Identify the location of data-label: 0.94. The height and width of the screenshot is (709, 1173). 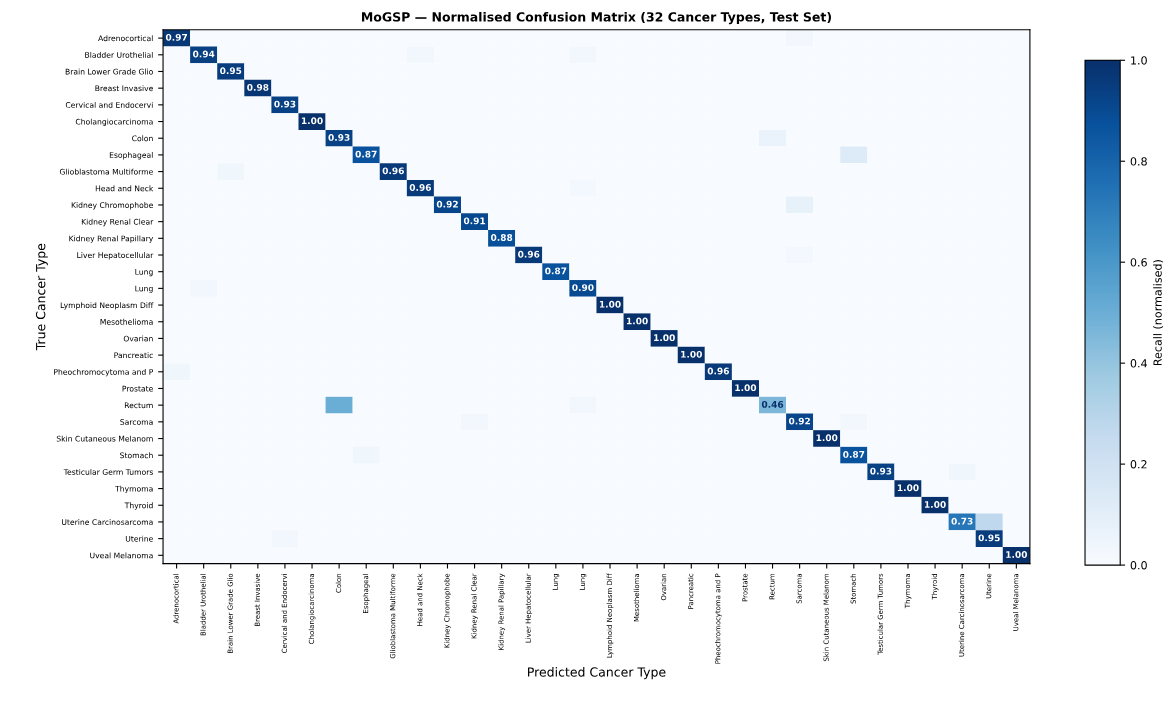
(203, 54).